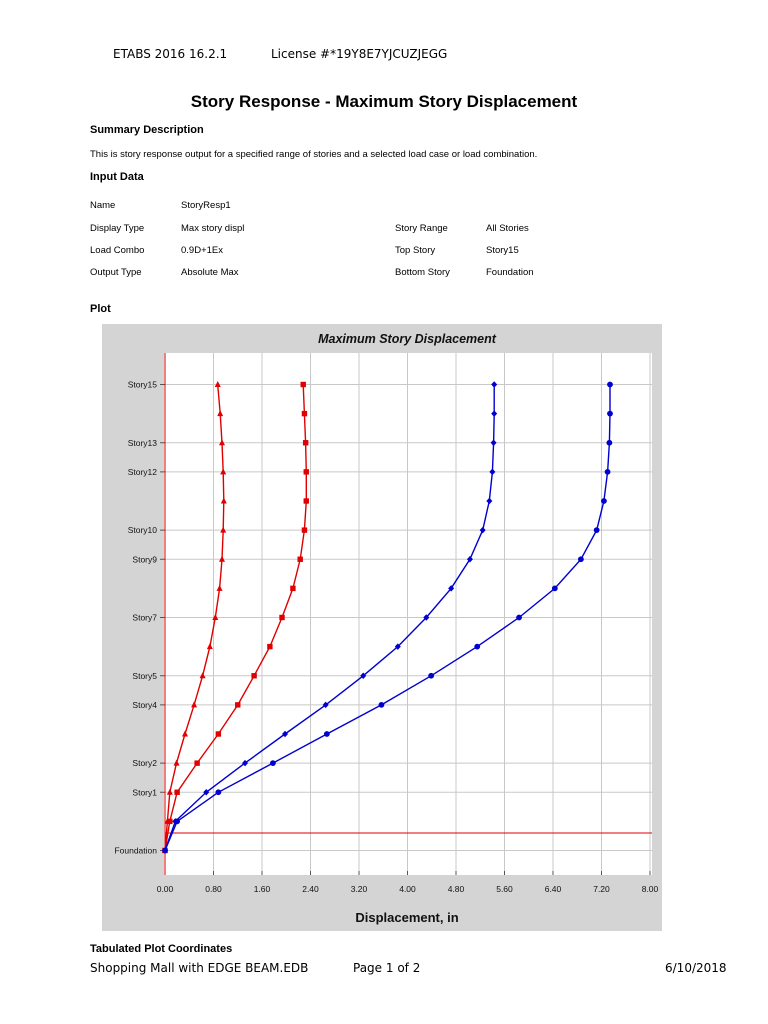  Describe the element at coordinates (213, 889) in the screenshot. I see `x-tick-label: 0.80` at that location.